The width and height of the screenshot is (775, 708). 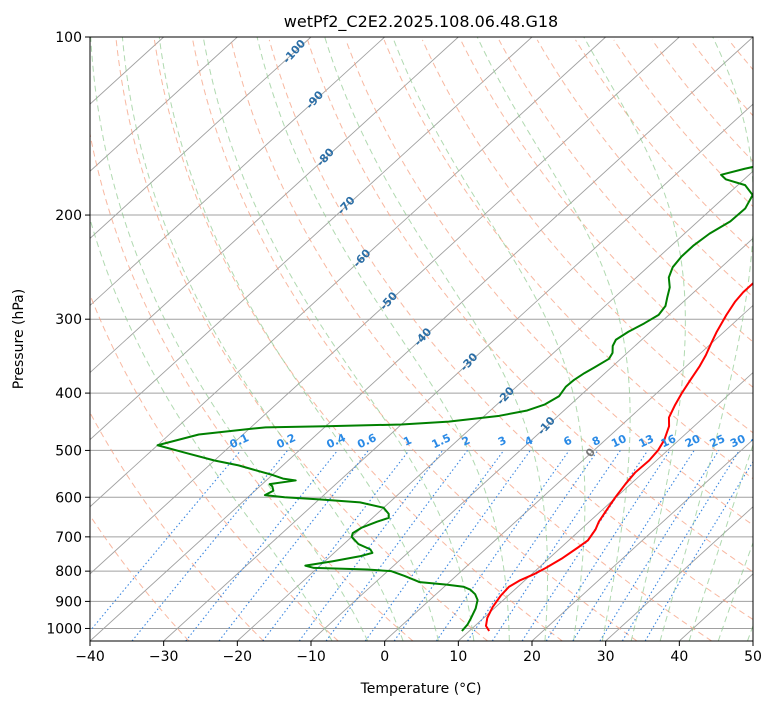 What do you see at coordinates (759, 441) in the screenshot?
I see `mixing-ratio-label: 36` at bounding box center [759, 441].